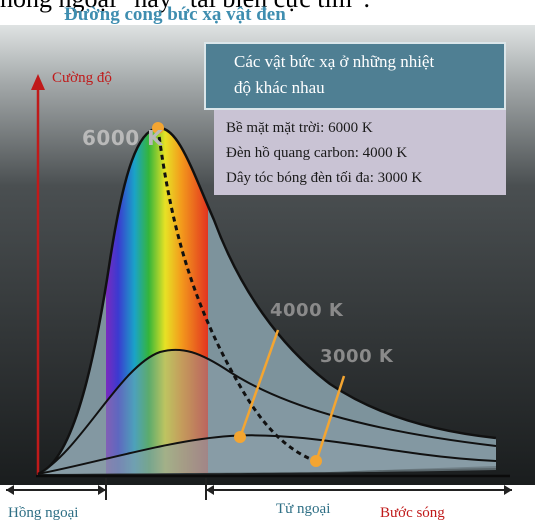 The height and width of the screenshot is (529, 535). I want to click on y-axis-label: Cường độ, so click(82, 78).